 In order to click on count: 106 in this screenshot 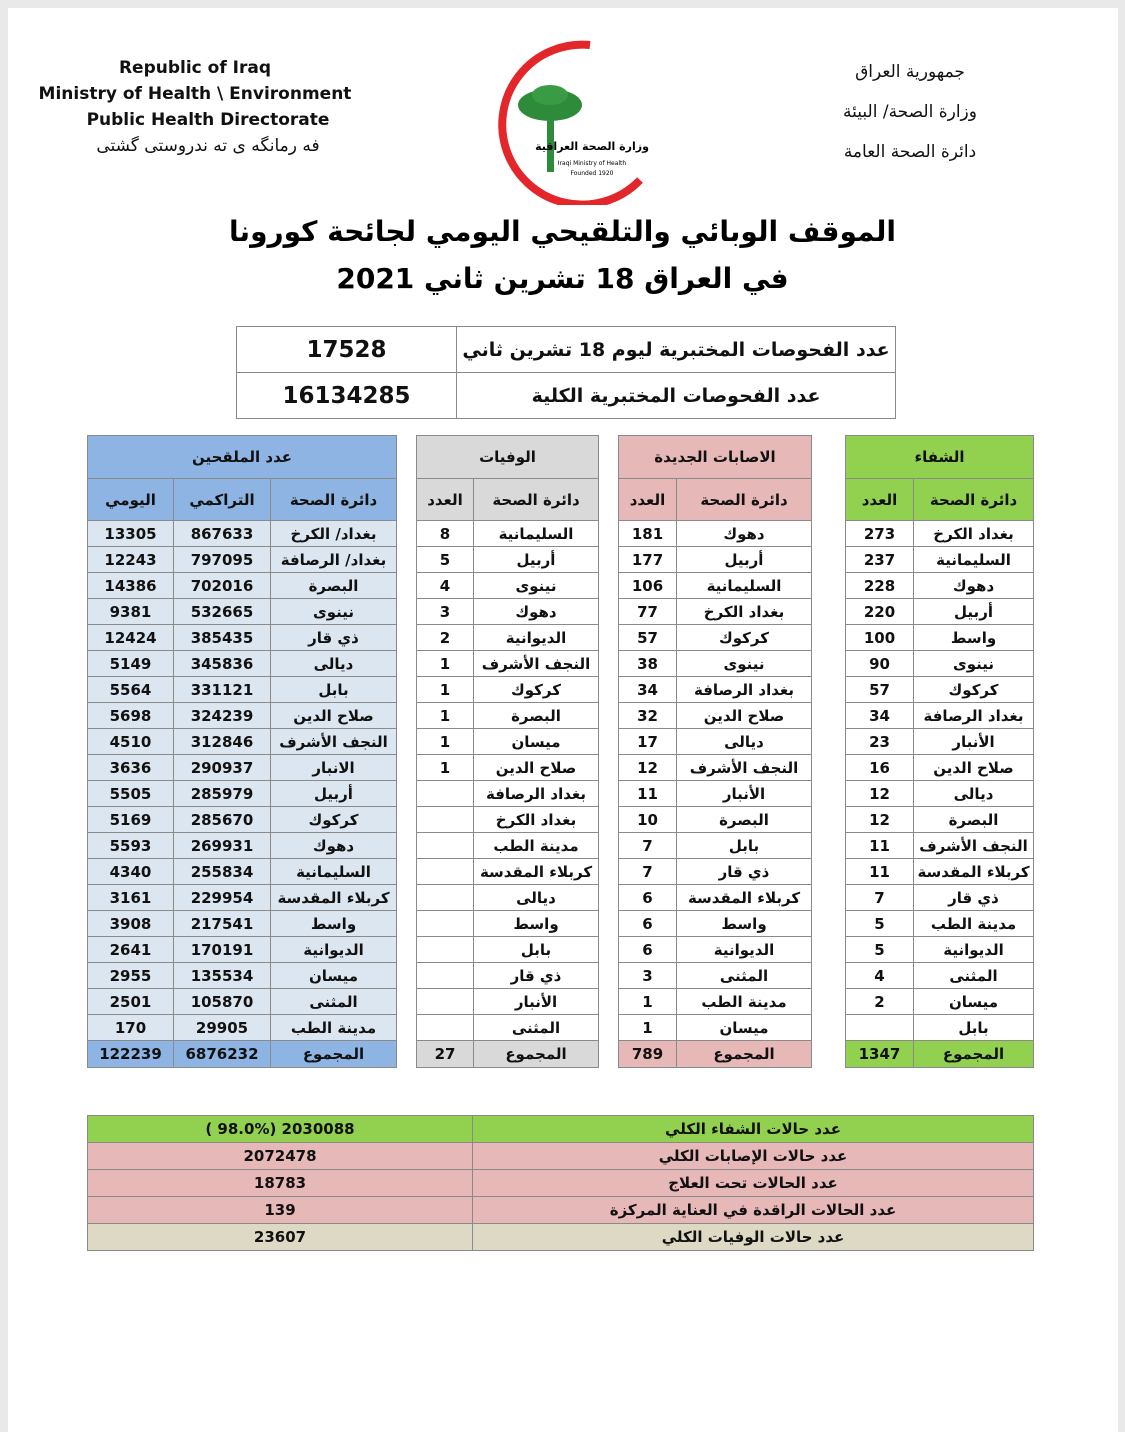, I will do `click(647, 585)`.